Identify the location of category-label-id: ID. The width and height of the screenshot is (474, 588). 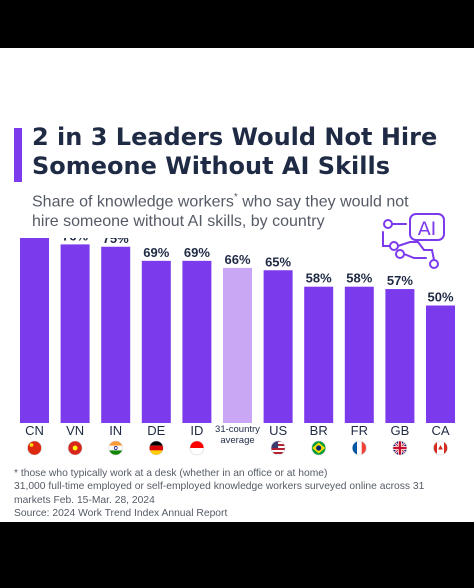
(196, 430).